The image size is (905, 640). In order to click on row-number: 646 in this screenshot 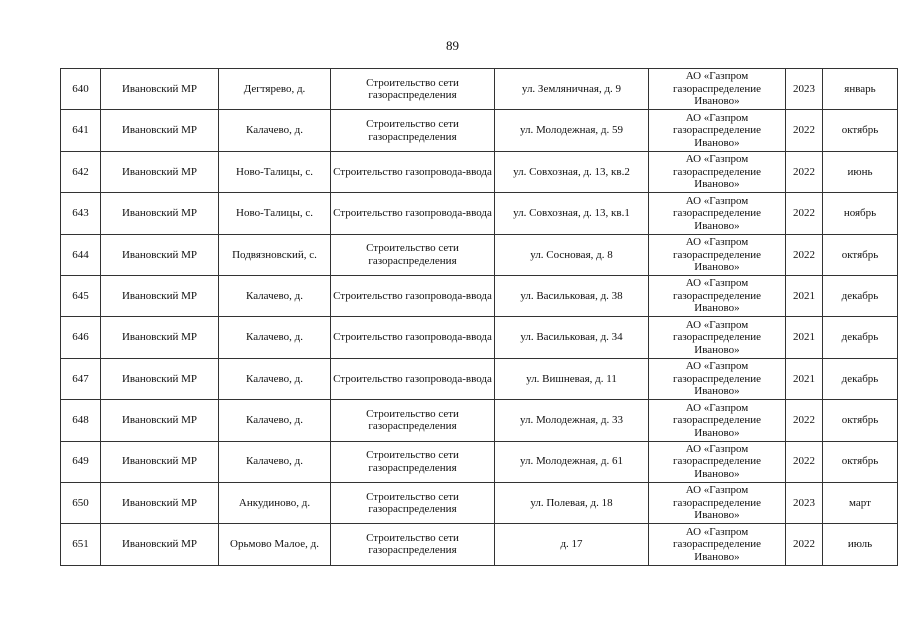, I will do `click(80, 337)`.